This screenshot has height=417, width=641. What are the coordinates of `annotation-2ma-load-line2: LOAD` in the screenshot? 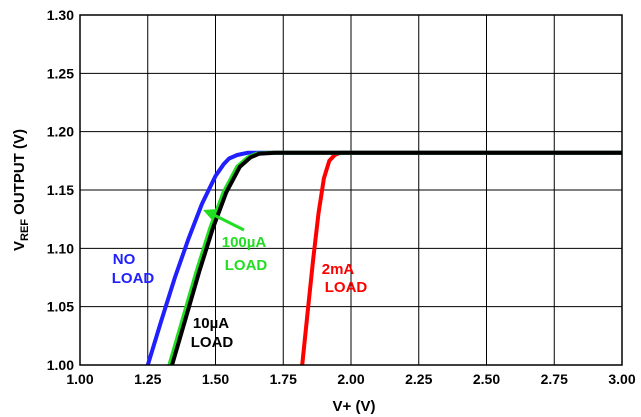 It's located at (346, 287).